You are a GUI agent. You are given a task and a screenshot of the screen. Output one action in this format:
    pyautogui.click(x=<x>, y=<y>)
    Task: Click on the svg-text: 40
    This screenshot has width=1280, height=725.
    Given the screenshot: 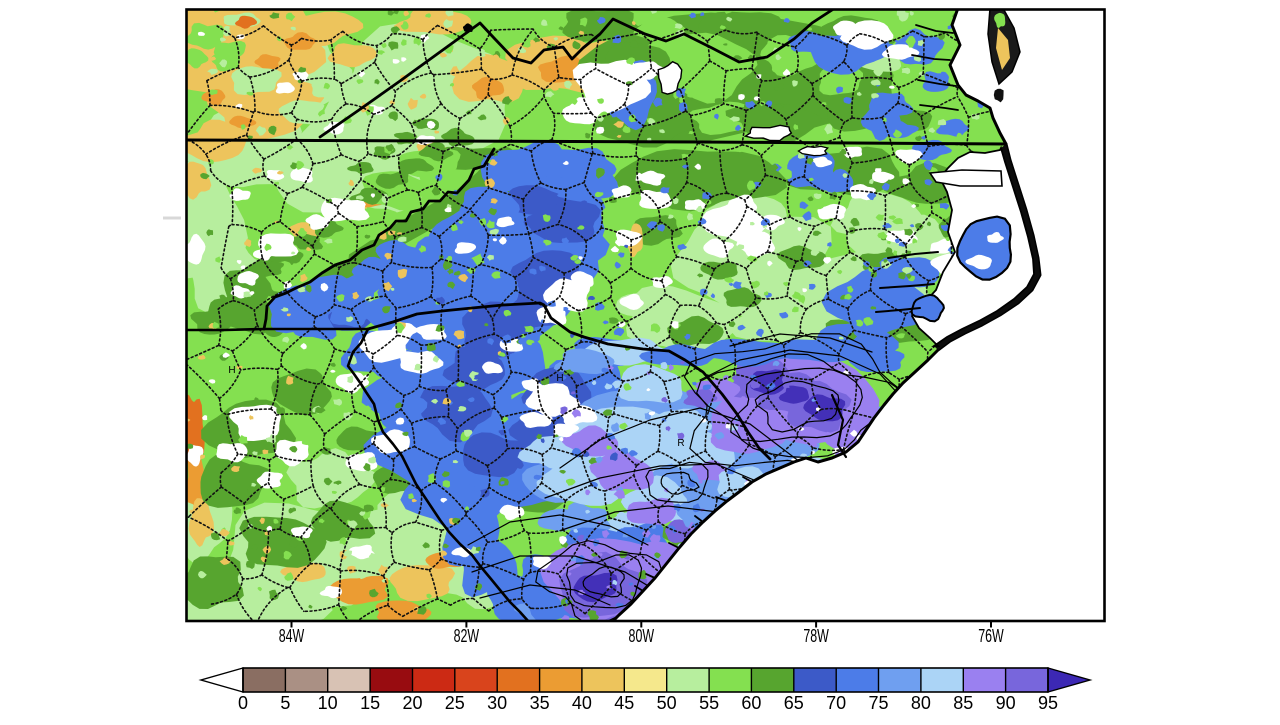 What is the action you would take?
    pyautogui.click(x=582, y=703)
    